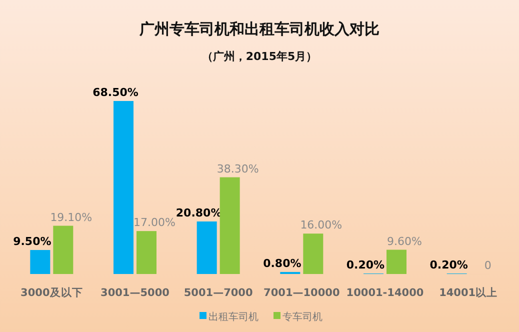 The image size is (519, 332). Describe the element at coordinates (218, 293) in the screenshot. I see `x-tick-label: 5001—7000` at that location.